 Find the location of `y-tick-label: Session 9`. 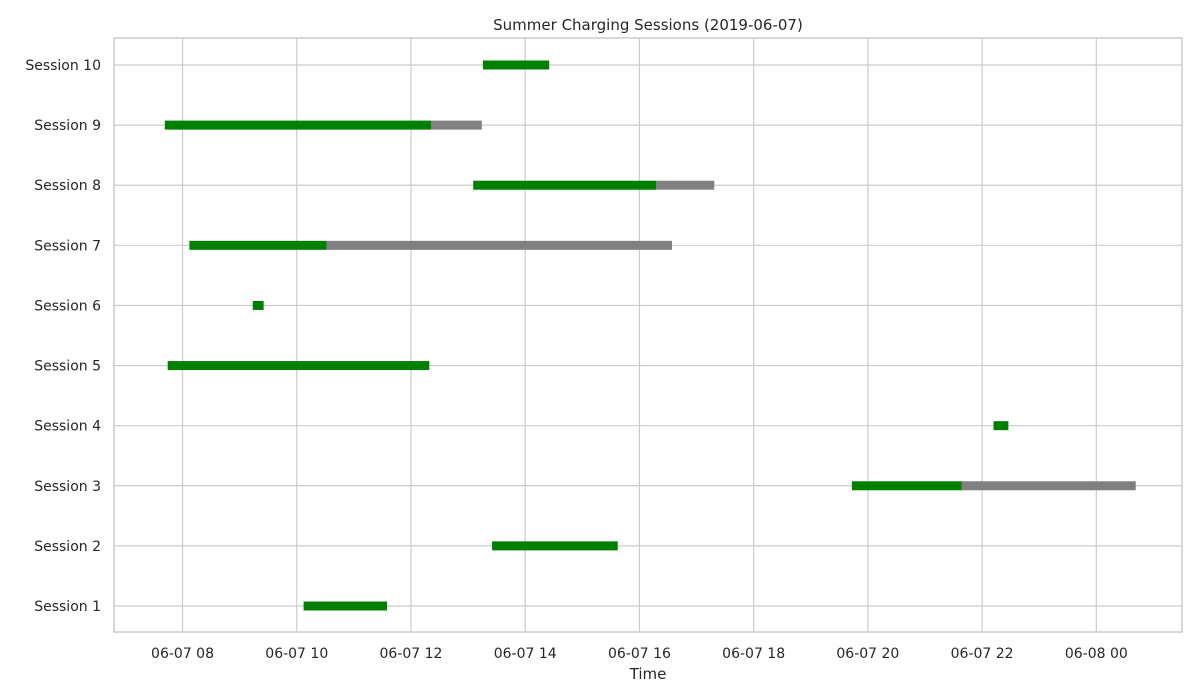

y-tick-label: Session 9 is located at coordinates (67, 126).